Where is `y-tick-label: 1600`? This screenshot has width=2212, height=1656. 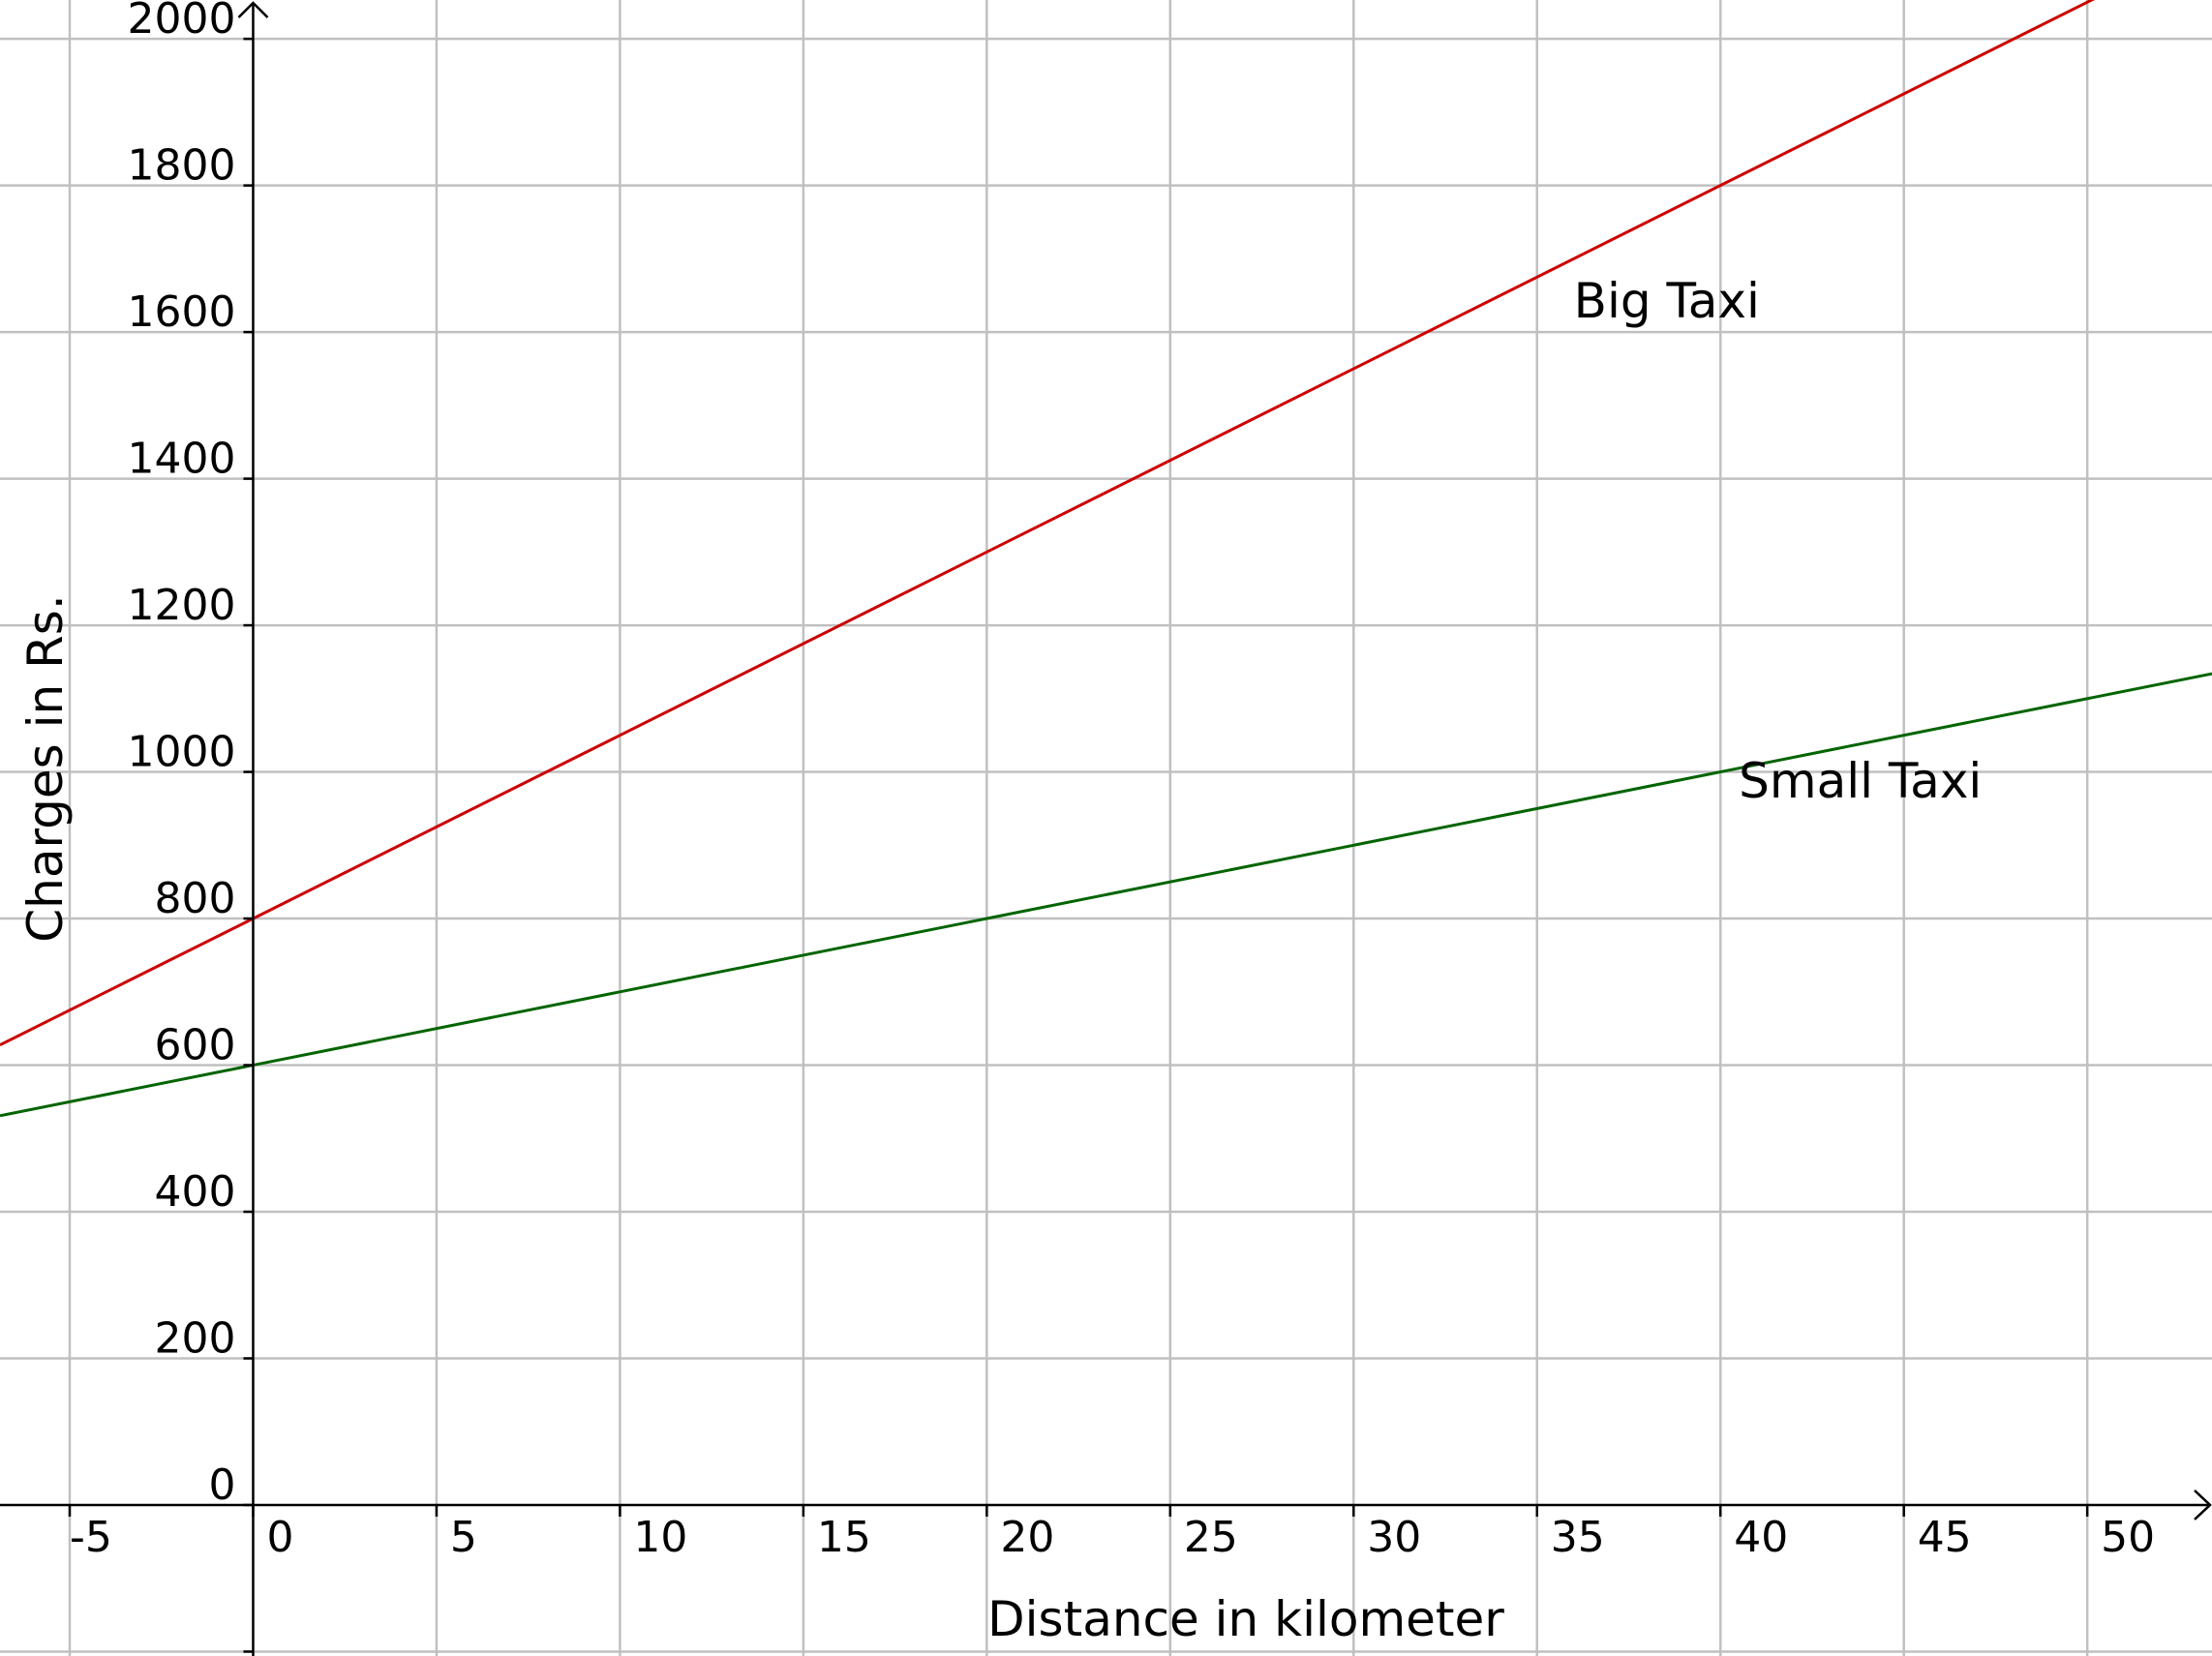
y-tick-label: 1600 is located at coordinates (181, 312).